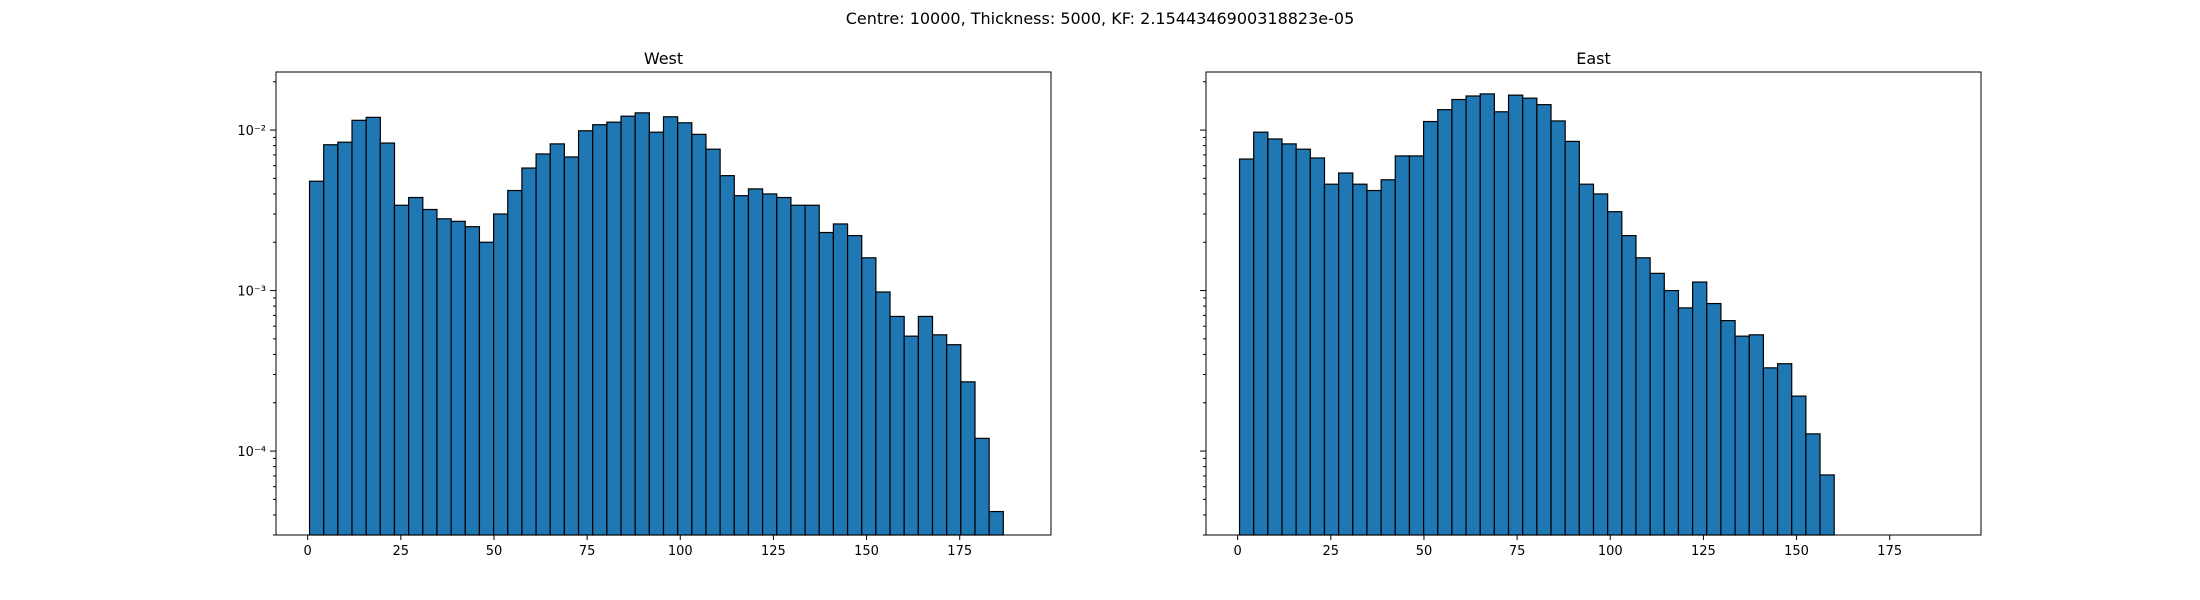 This screenshot has height=600, width=2200. Describe the element at coordinates (663, 58) in the screenshot. I see `subplot-title-west: West` at that location.